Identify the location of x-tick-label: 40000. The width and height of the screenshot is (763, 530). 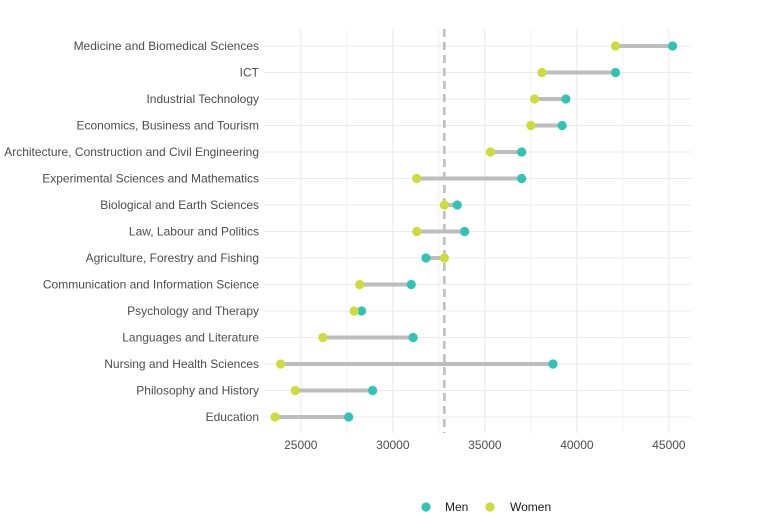
(577, 445).